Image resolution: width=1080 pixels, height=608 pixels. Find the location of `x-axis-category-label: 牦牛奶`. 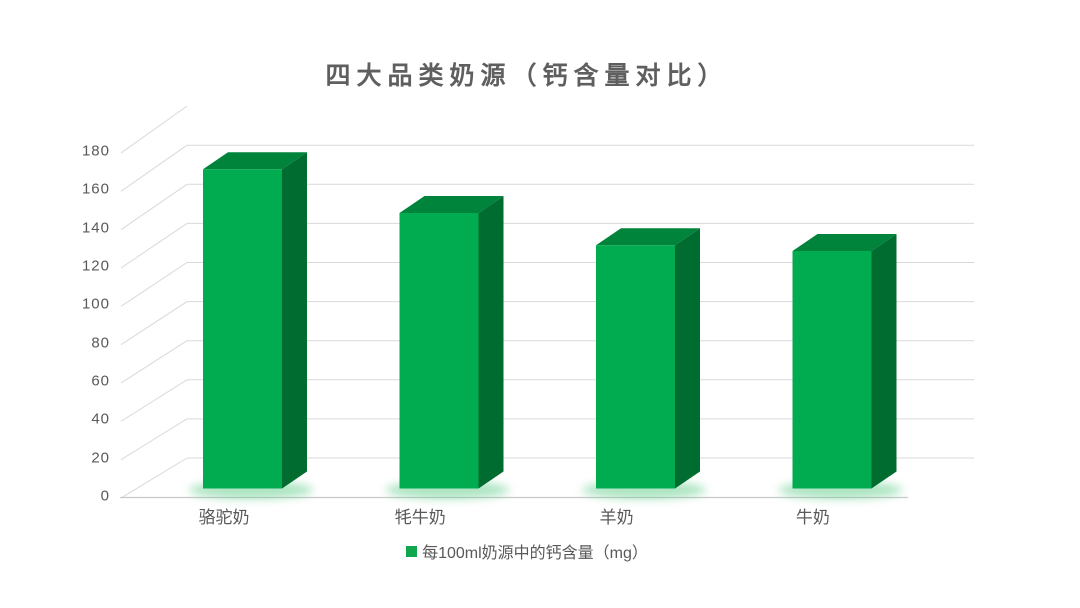

x-axis-category-label: 牦牛奶 is located at coordinates (420, 517).